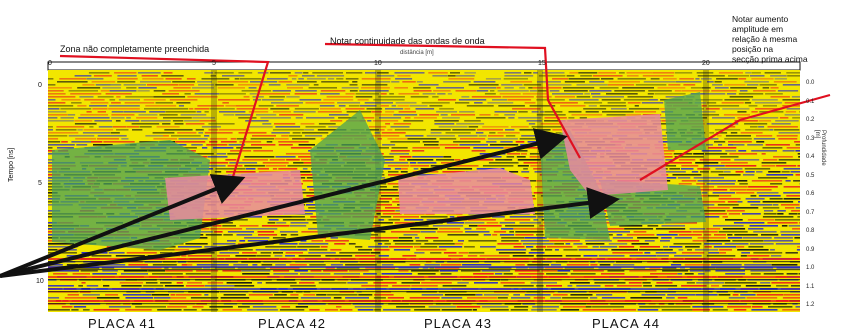 Image resolution: width=841 pixels, height=335 pixels. I want to click on deep-reflector, so click(424, 259).